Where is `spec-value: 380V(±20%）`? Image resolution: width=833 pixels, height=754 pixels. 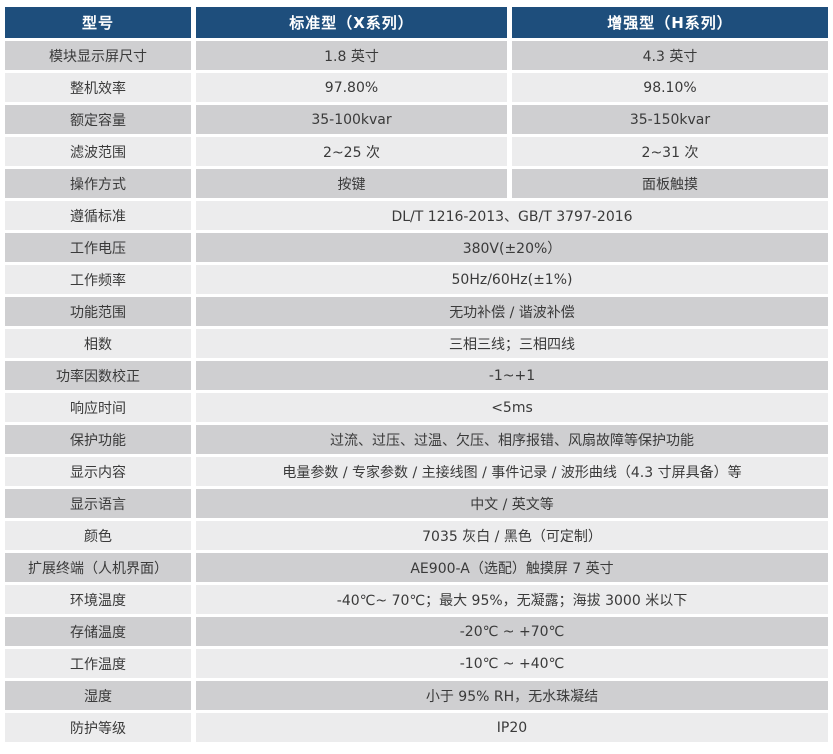 spec-value: 380V(±20%） is located at coordinates (512, 247).